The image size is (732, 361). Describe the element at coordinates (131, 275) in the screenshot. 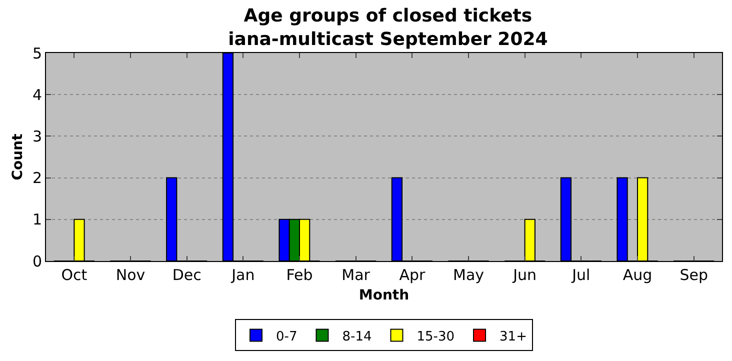

I see `x-tick-label: Nov` at that location.